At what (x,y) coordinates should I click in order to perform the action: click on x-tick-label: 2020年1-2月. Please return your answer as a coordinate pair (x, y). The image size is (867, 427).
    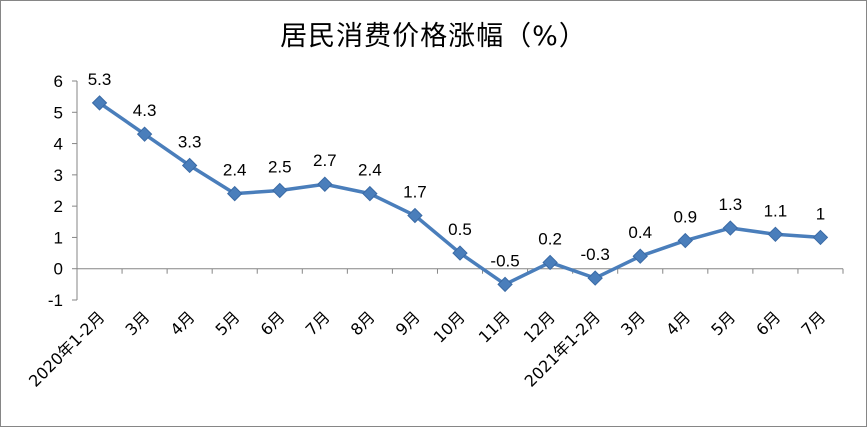
    Looking at the image, I should click on (66, 348).